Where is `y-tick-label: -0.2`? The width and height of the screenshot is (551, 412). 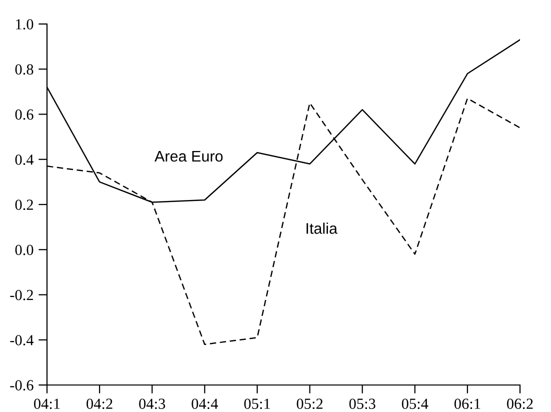
y-tick-label: -0.2 is located at coordinates (21, 295).